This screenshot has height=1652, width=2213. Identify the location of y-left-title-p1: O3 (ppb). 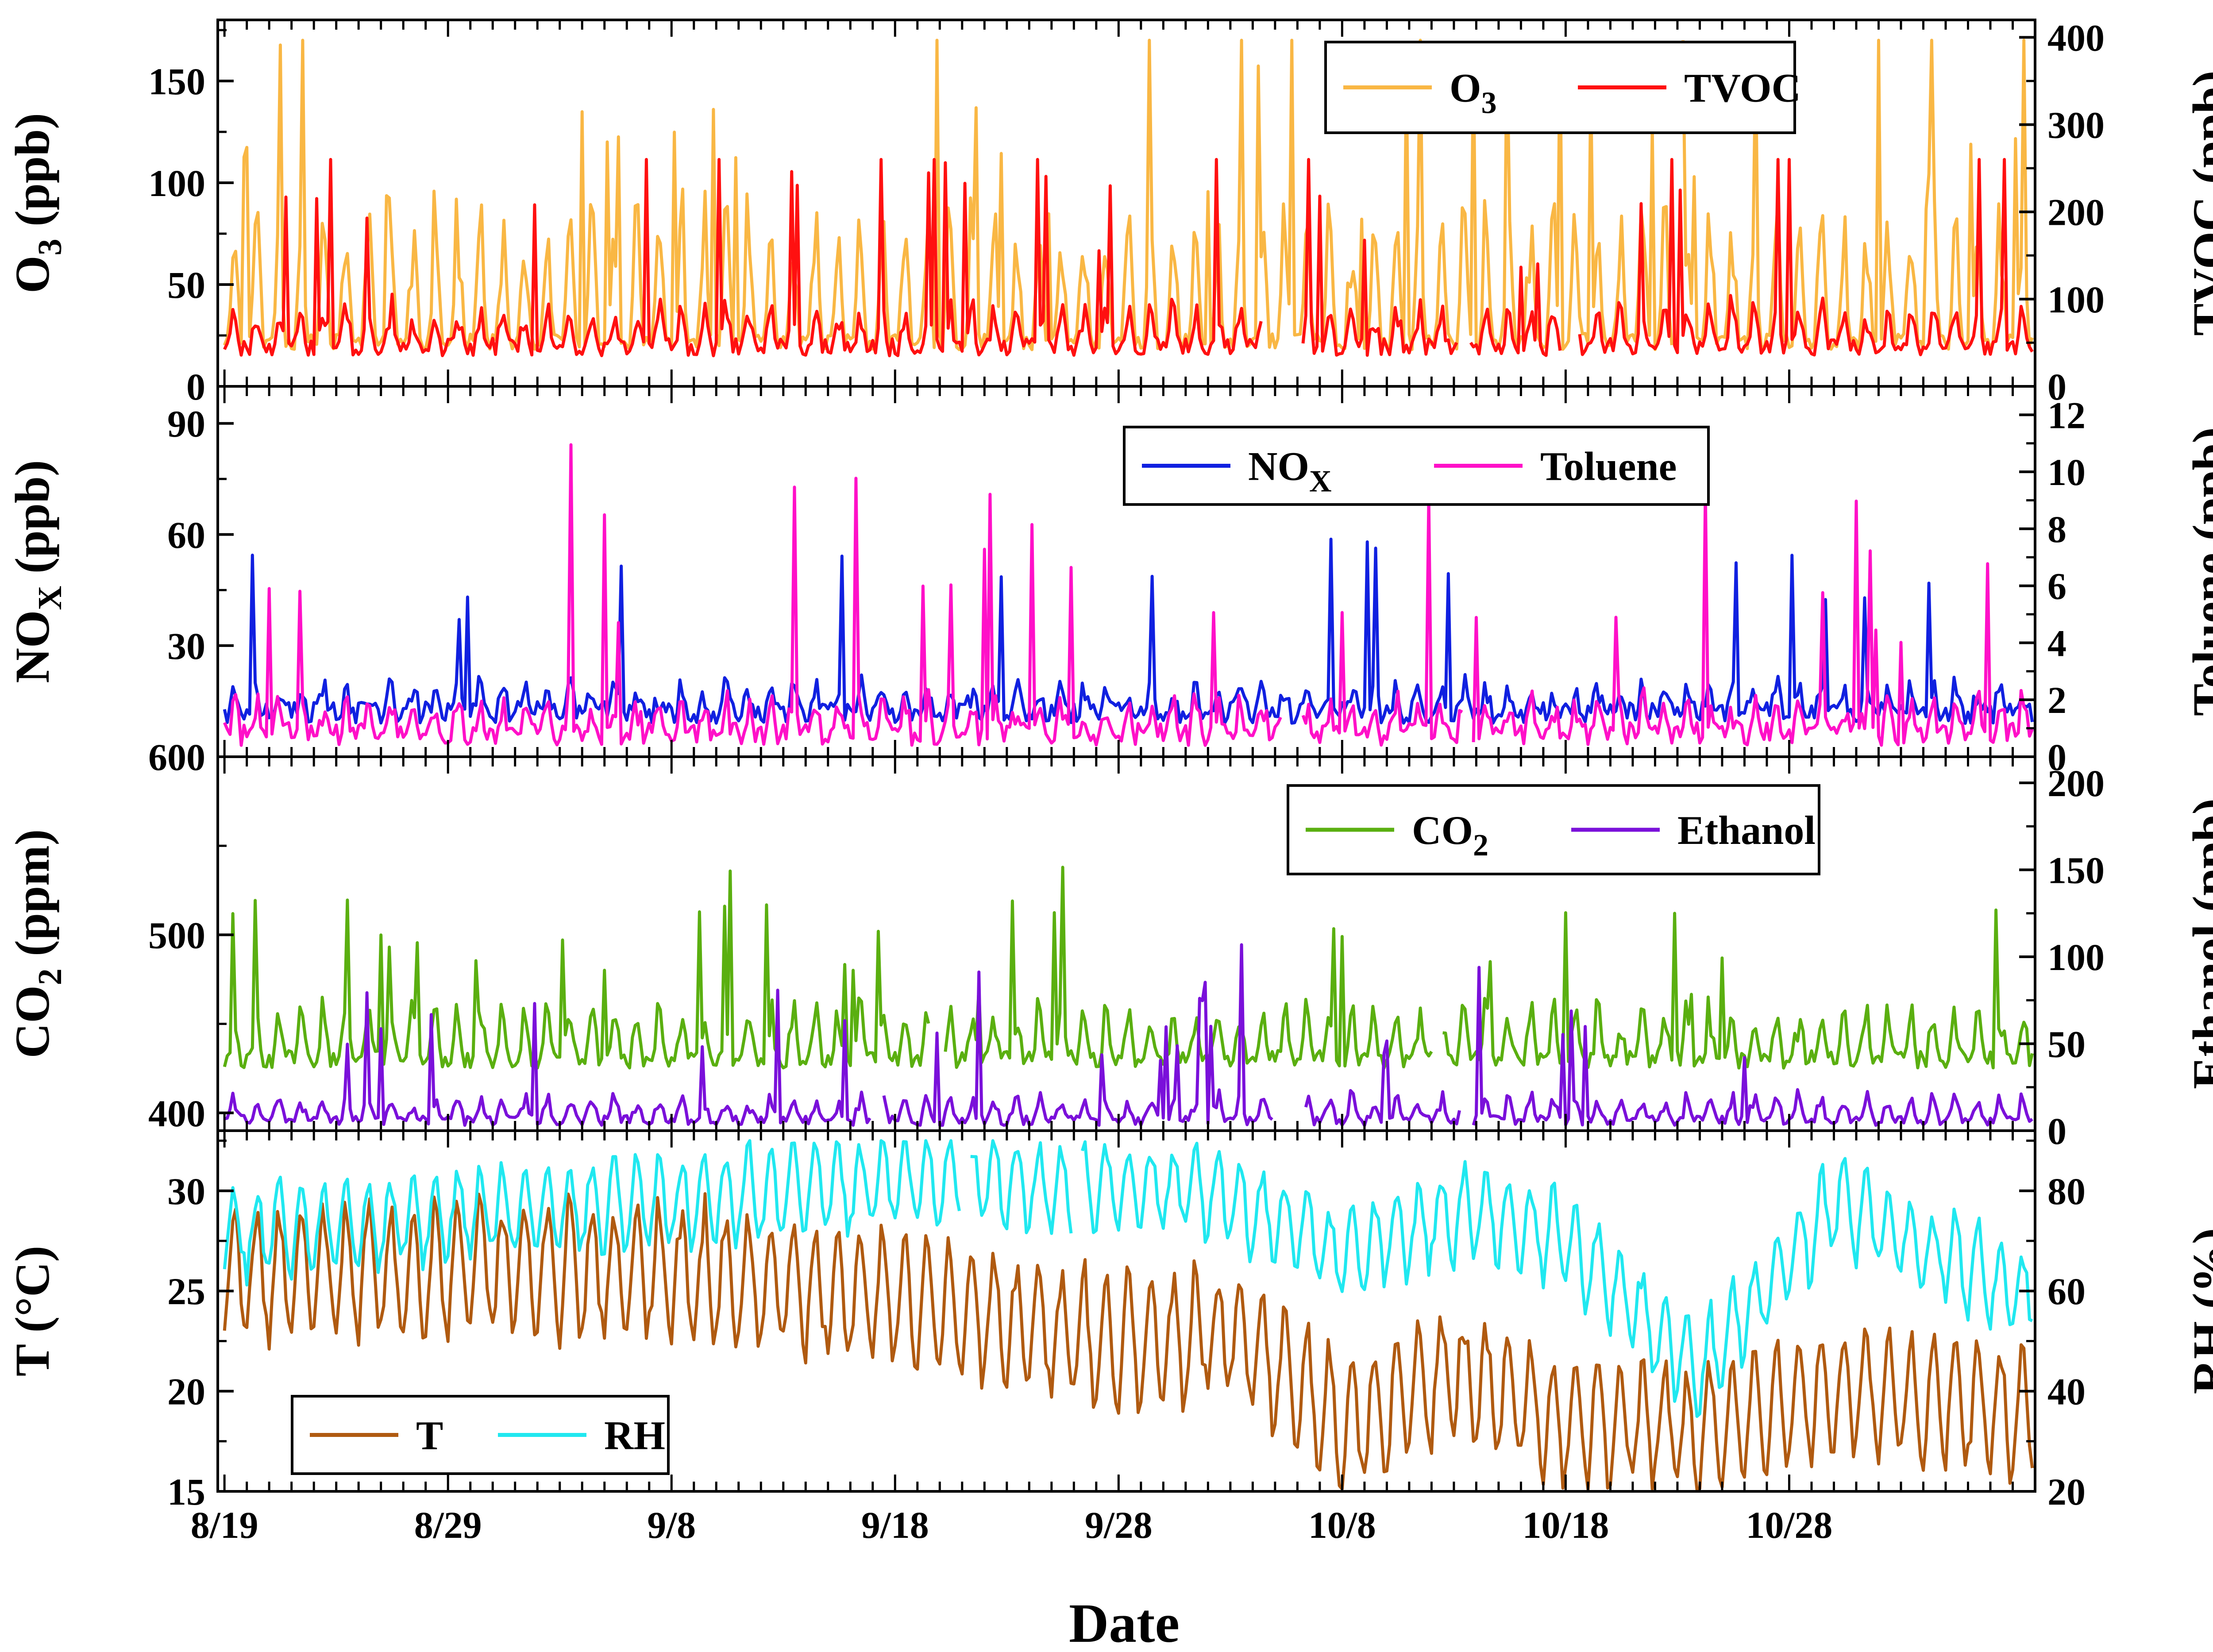
(37, 203).